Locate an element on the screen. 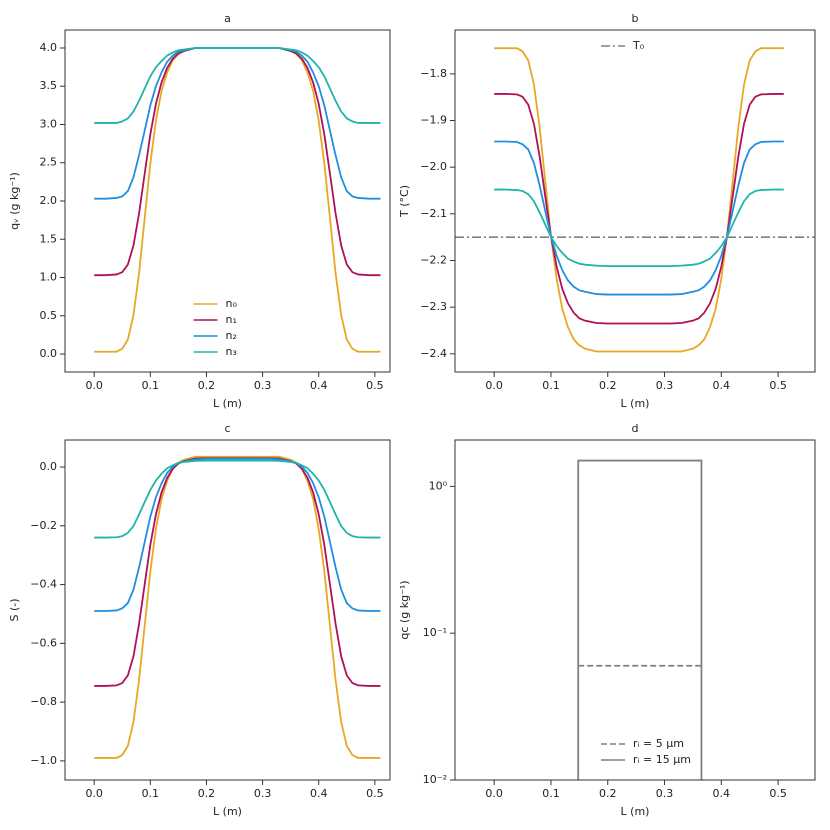 Image resolution: width=830 pixels, height=830 pixels. y-tick-label: 3.5 is located at coordinates (49, 85).